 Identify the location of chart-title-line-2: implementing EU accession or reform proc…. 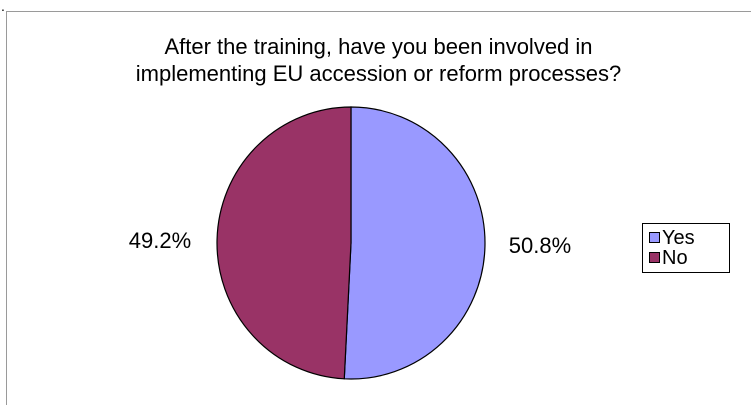
(378, 73).